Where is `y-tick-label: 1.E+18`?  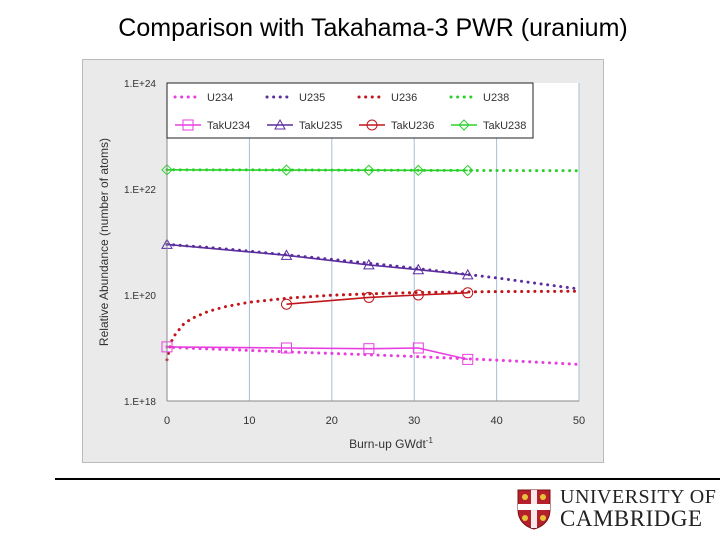 y-tick-label: 1.E+18 is located at coordinates (140, 402).